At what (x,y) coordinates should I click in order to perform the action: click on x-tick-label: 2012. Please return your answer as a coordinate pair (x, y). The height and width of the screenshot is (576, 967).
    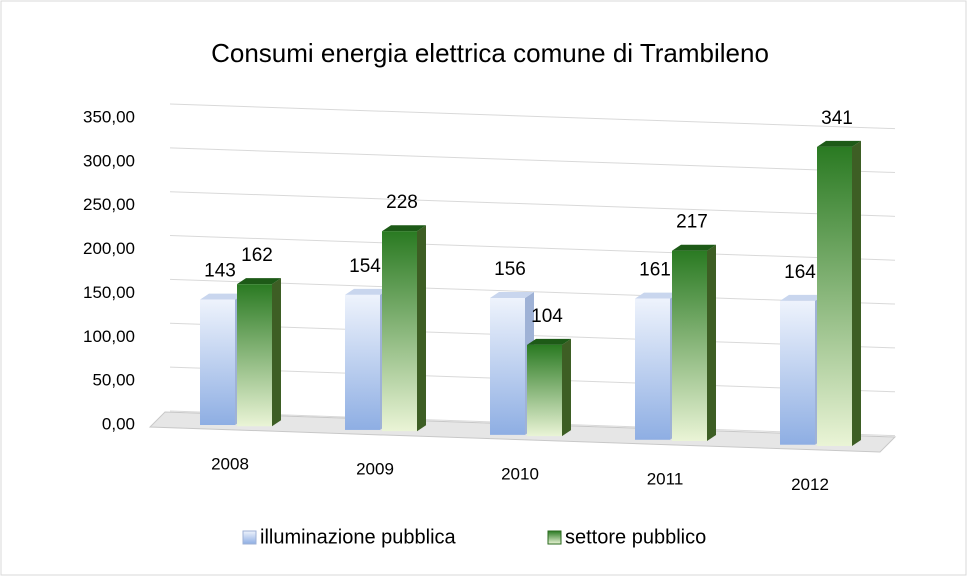
    Looking at the image, I should click on (810, 484).